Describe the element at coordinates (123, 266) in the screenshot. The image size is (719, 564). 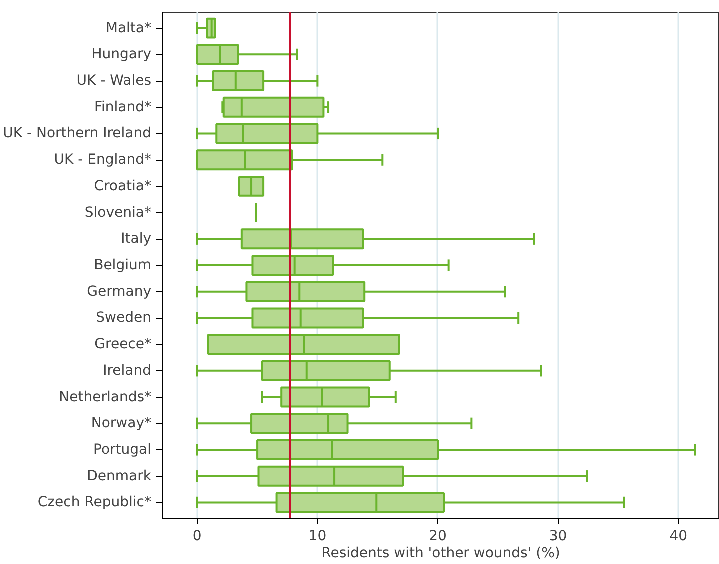
I see `y-tick-label: Belgium` at that location.